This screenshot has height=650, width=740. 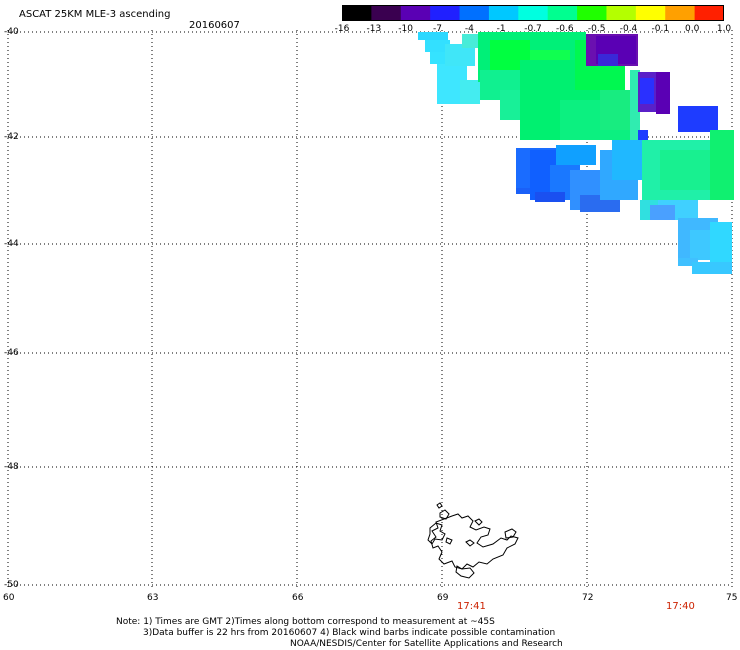 What do you see at coordinates (469, 29) in the screenshot?
I see `colorbar-tick-label: -4` at bounding box center [469, 29].